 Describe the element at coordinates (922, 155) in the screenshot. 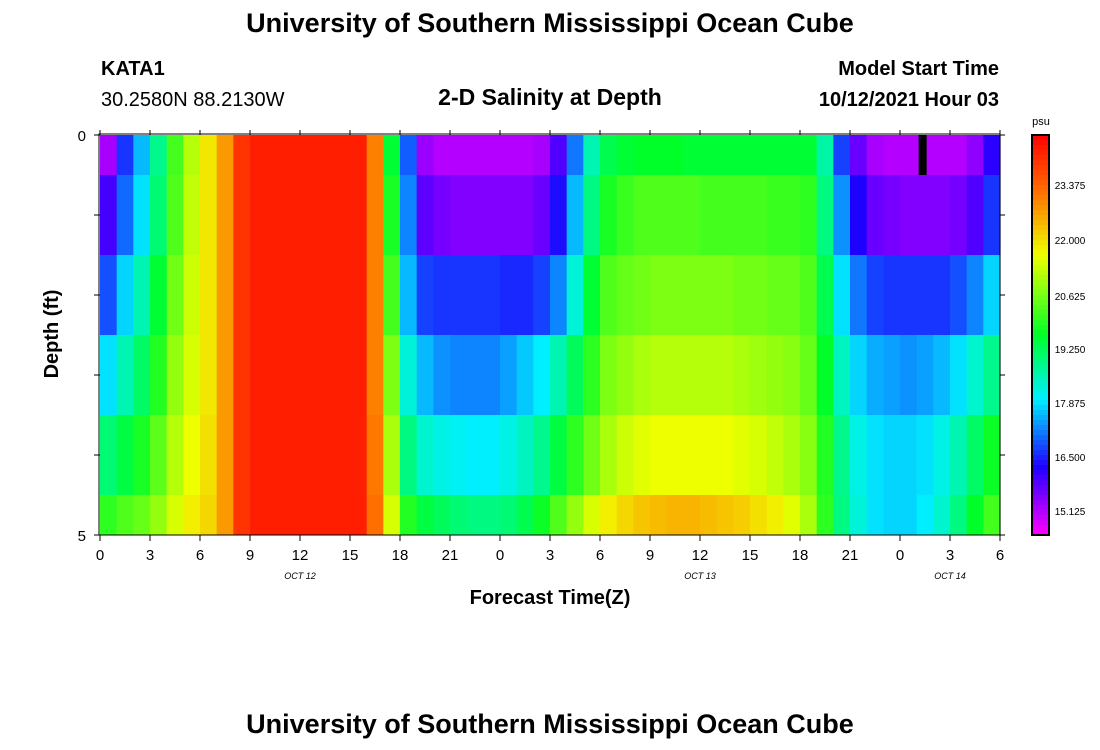

I see `missing-data-marker` at that location.